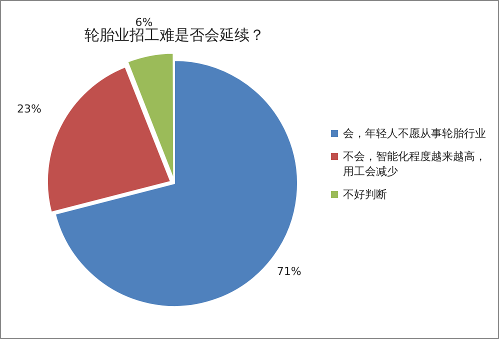  I want to click on legend-label: 不好判断, so click(365, 194).